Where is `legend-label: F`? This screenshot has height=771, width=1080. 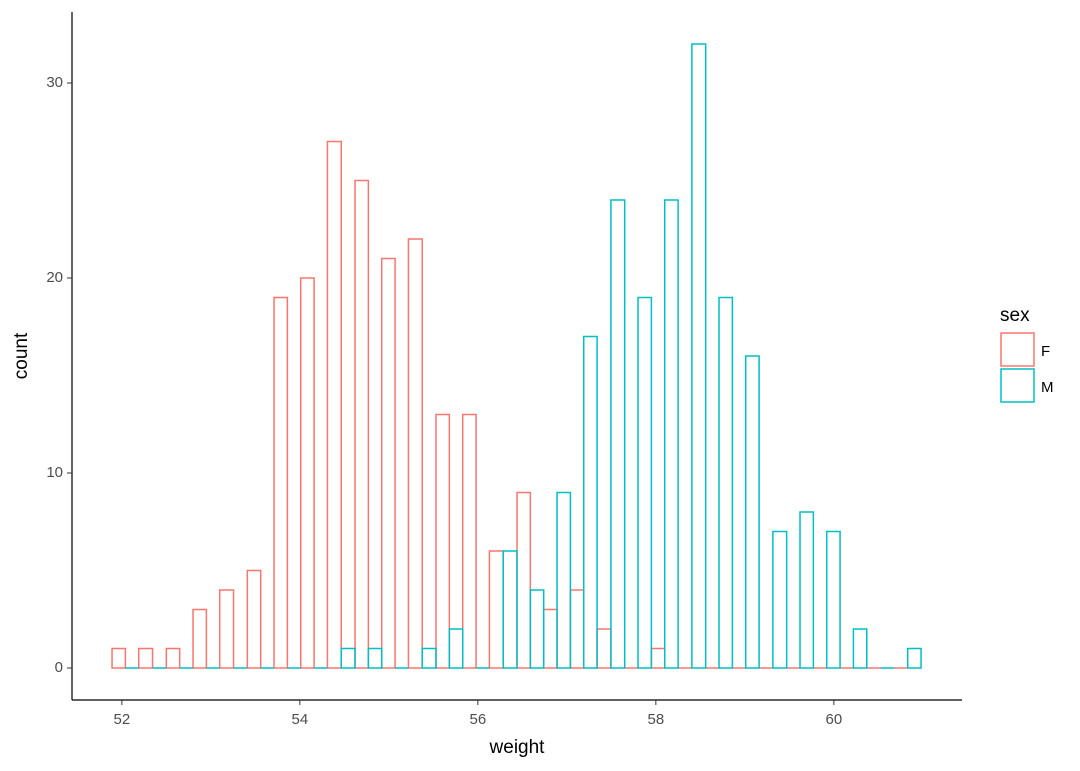
legend-label: F is located at coordinates (1045, 351).